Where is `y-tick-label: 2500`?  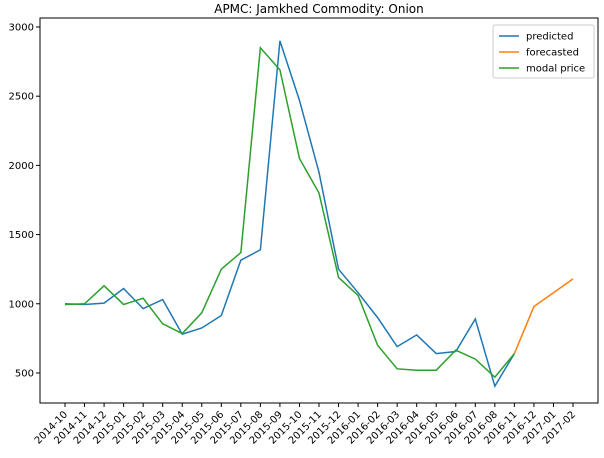 y-tick-label: 2500 is located at coordinates (21, 97).